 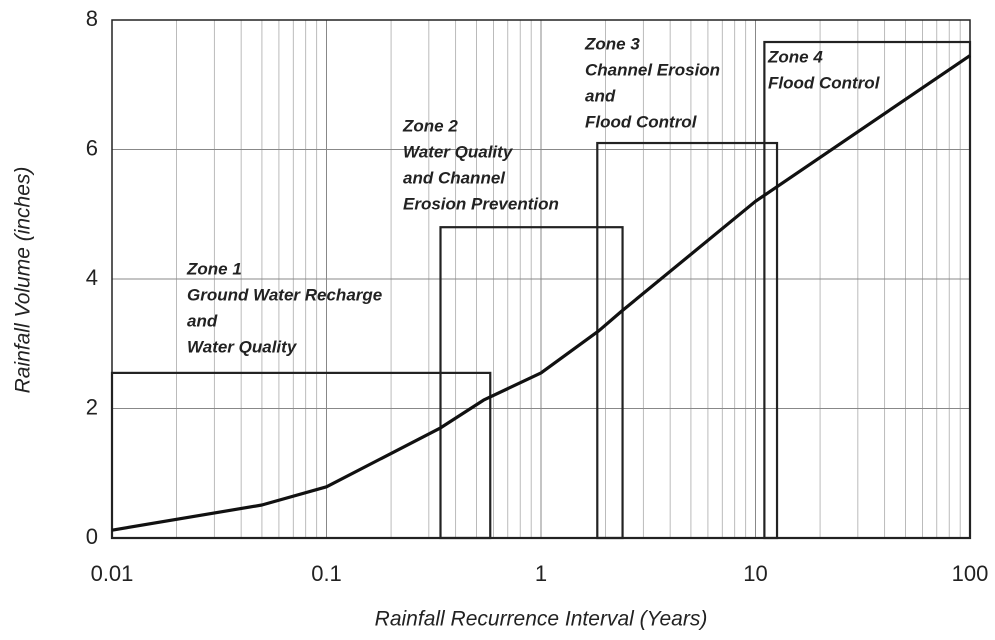 What do you see at coordinates (755, 573) in the screenshot?
I see `x-tick-label: 10` at bounding box center [755, 573].